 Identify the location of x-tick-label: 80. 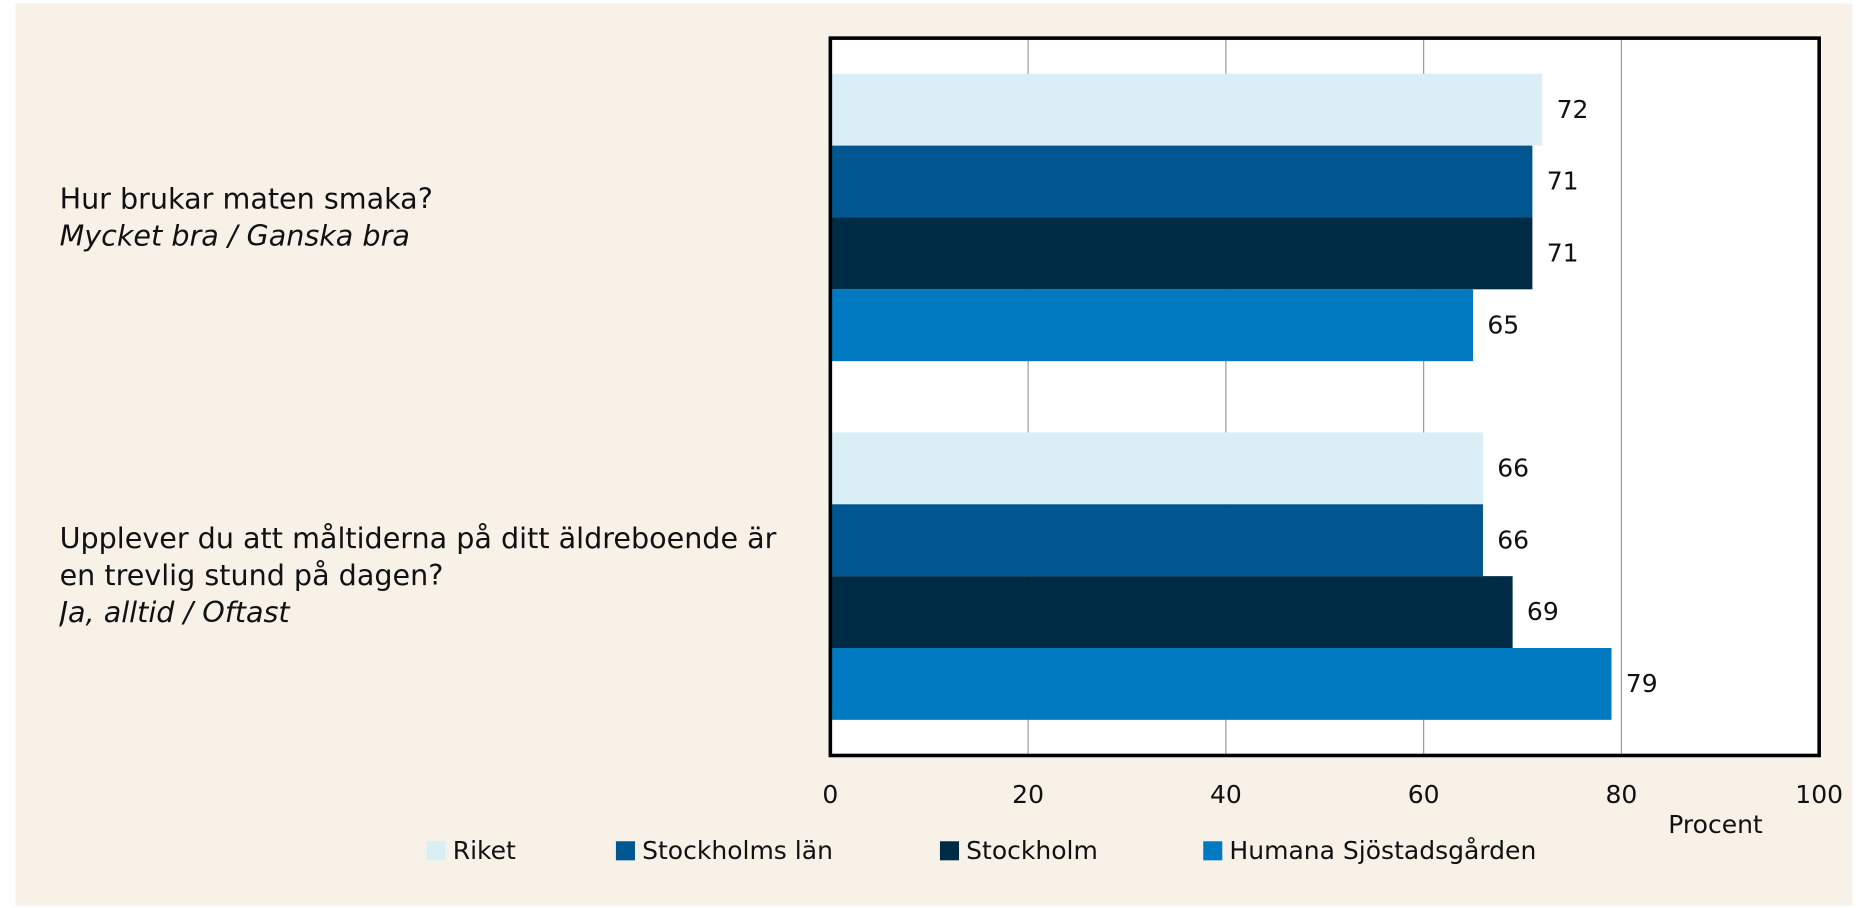
(1621, 794).